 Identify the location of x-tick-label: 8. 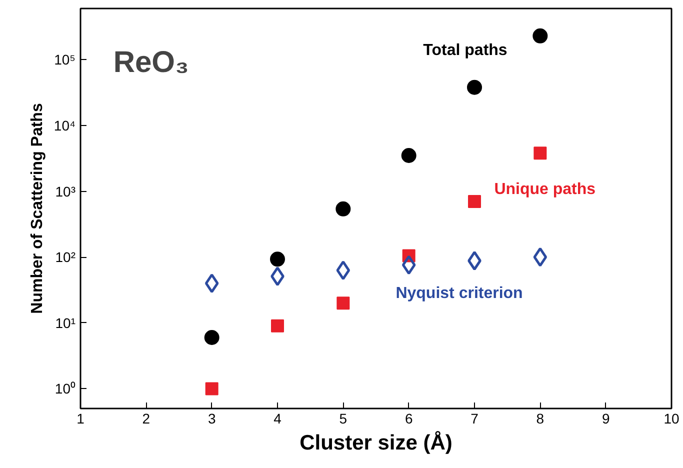
(540, 418).